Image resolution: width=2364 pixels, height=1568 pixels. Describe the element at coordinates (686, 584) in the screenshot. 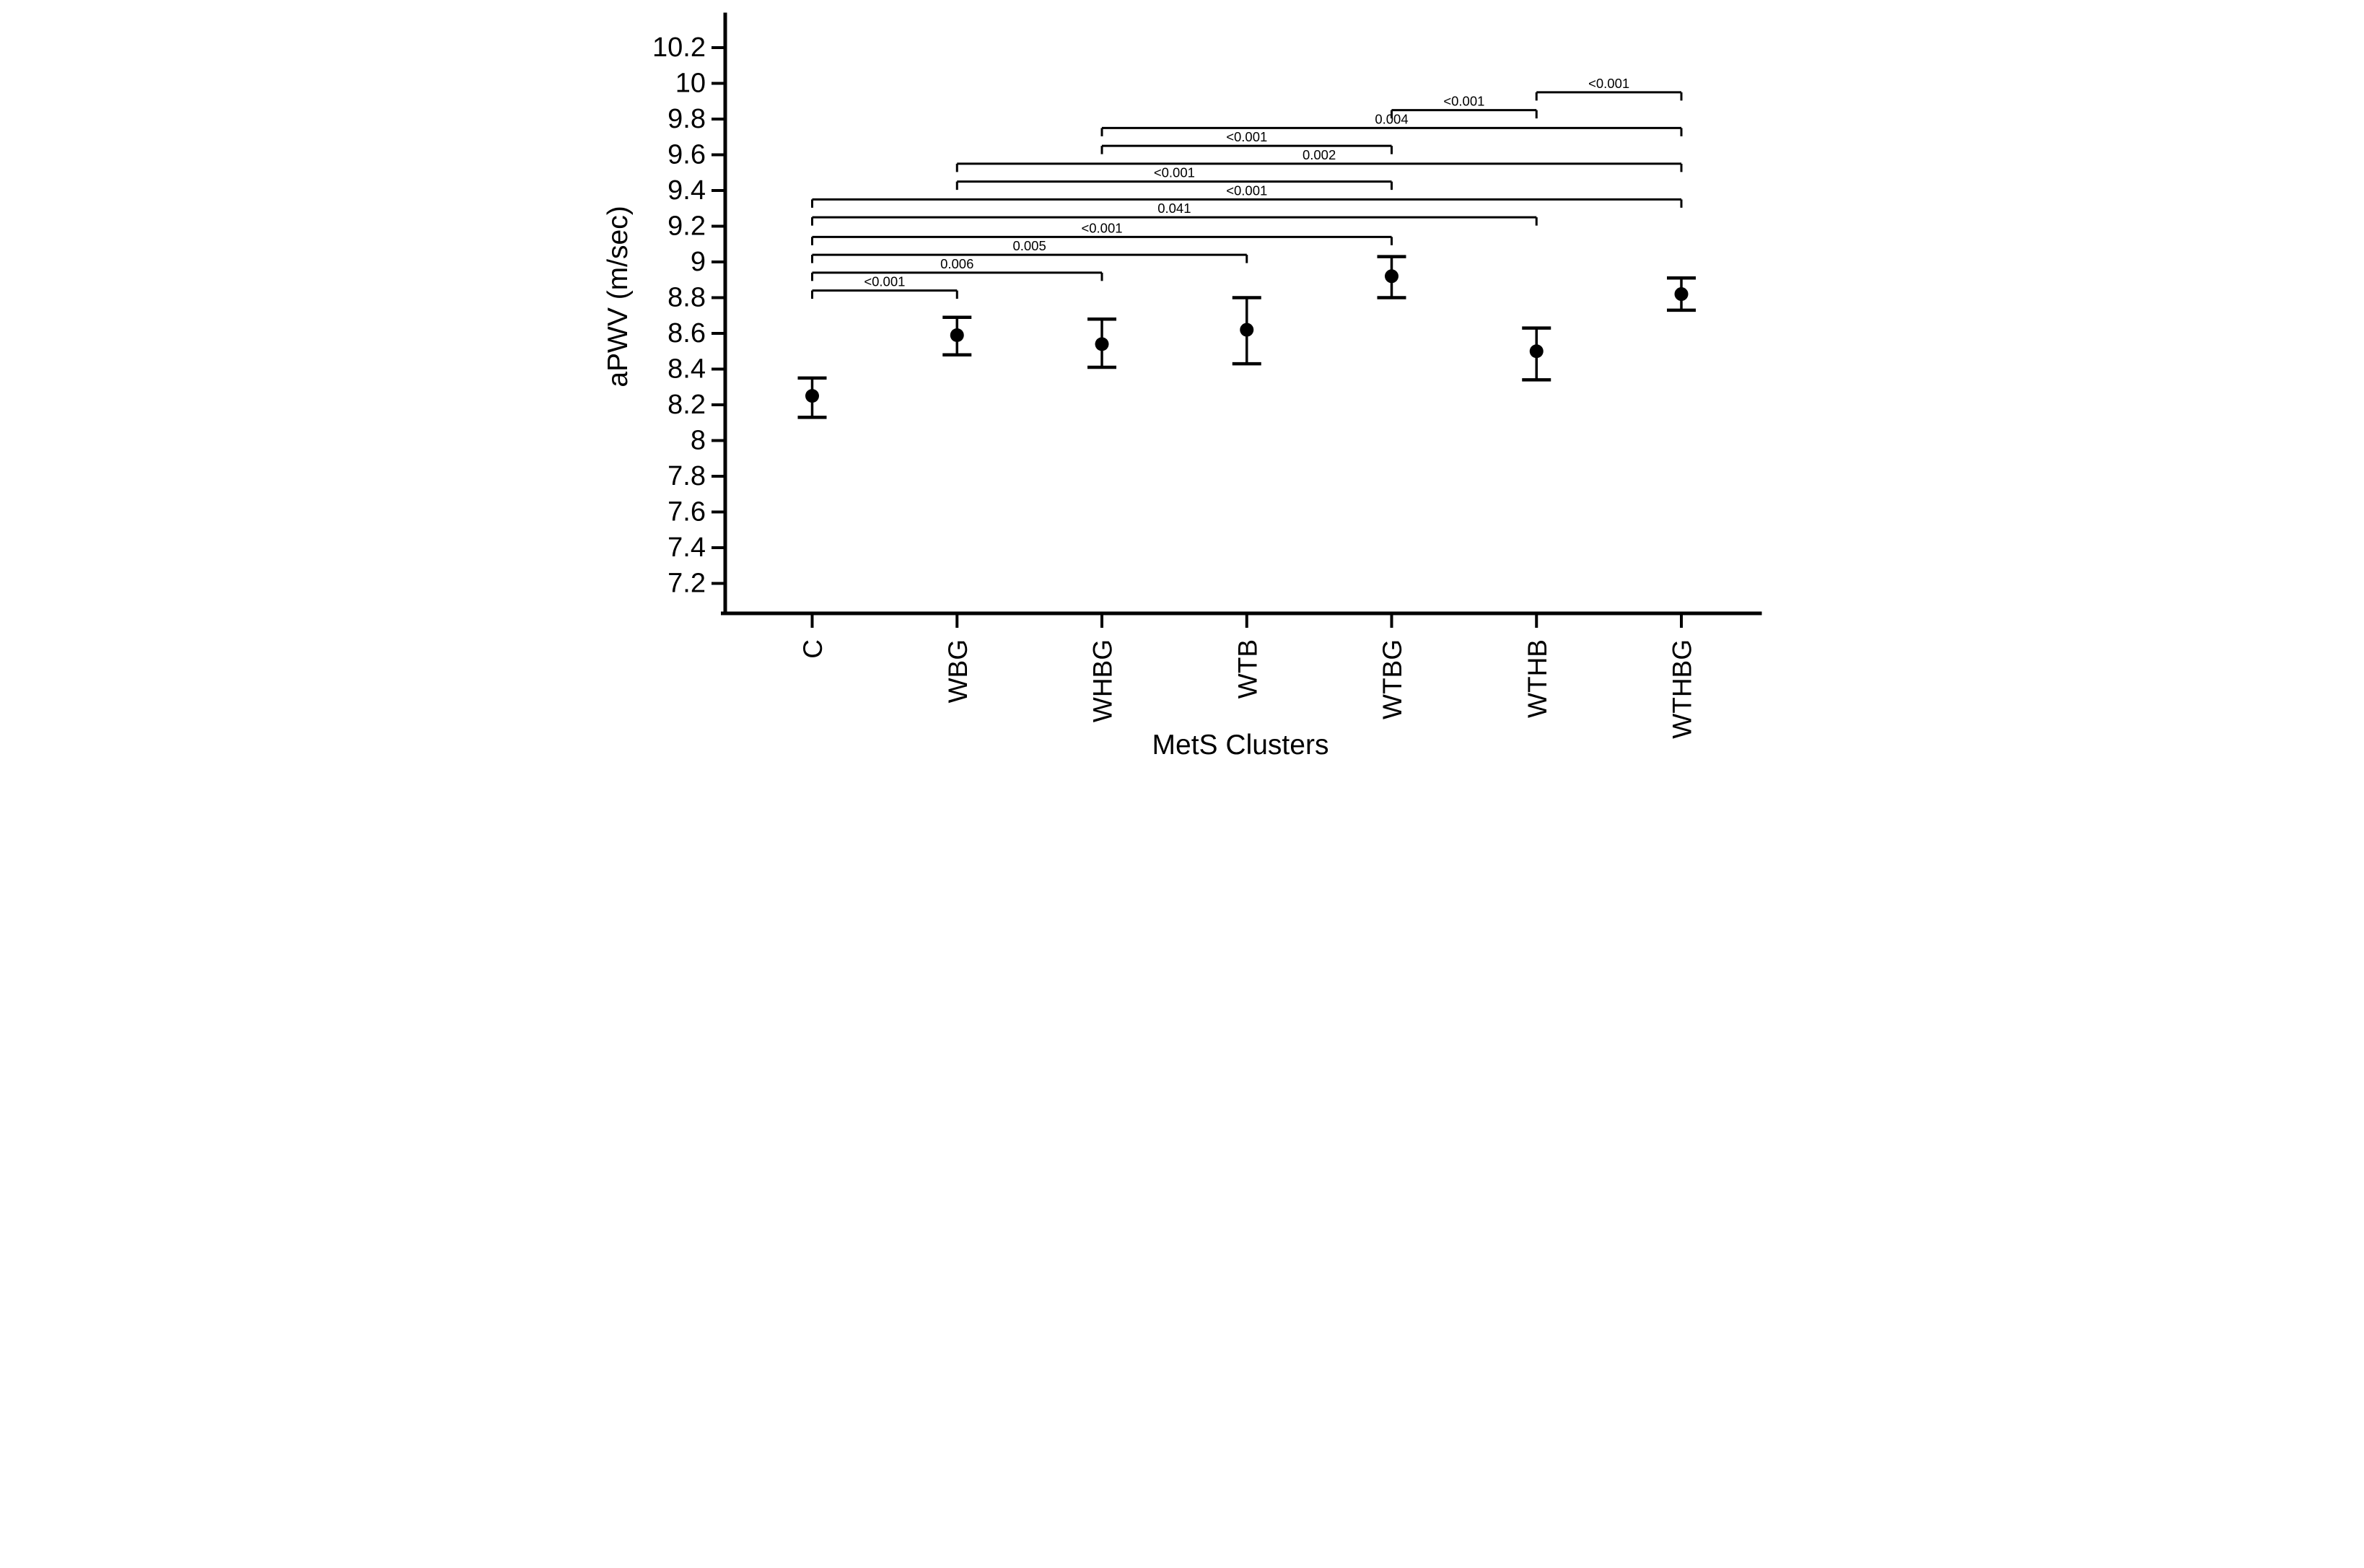

I see `y-tick-label: 7.2` at that location.